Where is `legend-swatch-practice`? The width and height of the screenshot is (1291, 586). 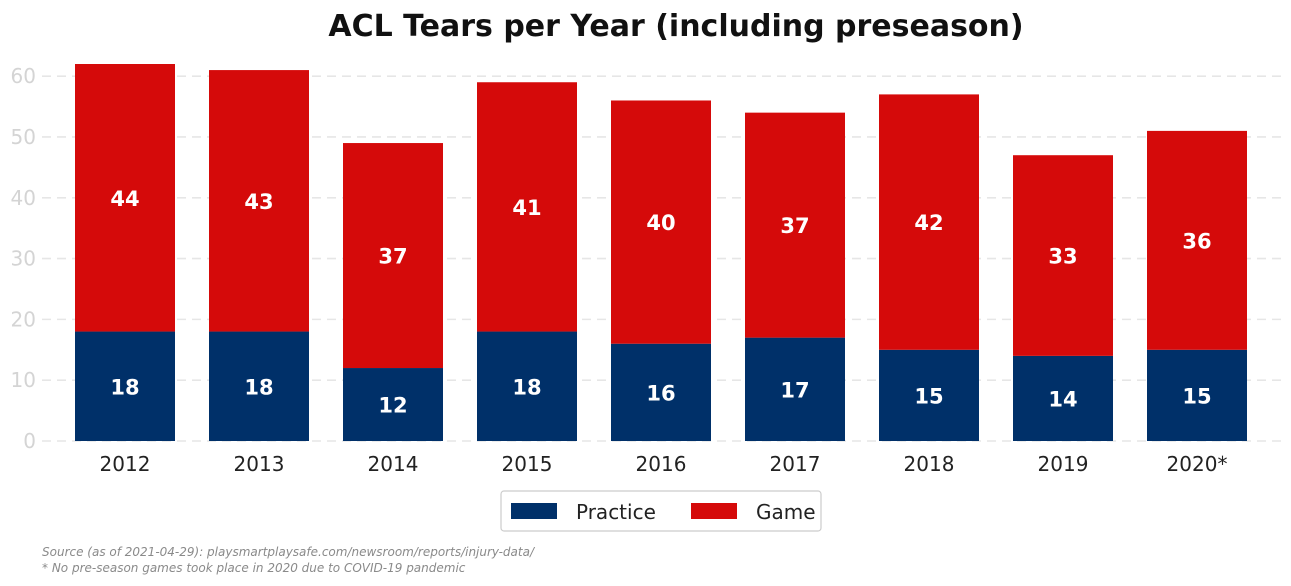
legend-swatch-practice is located at coordinates (534, 511).